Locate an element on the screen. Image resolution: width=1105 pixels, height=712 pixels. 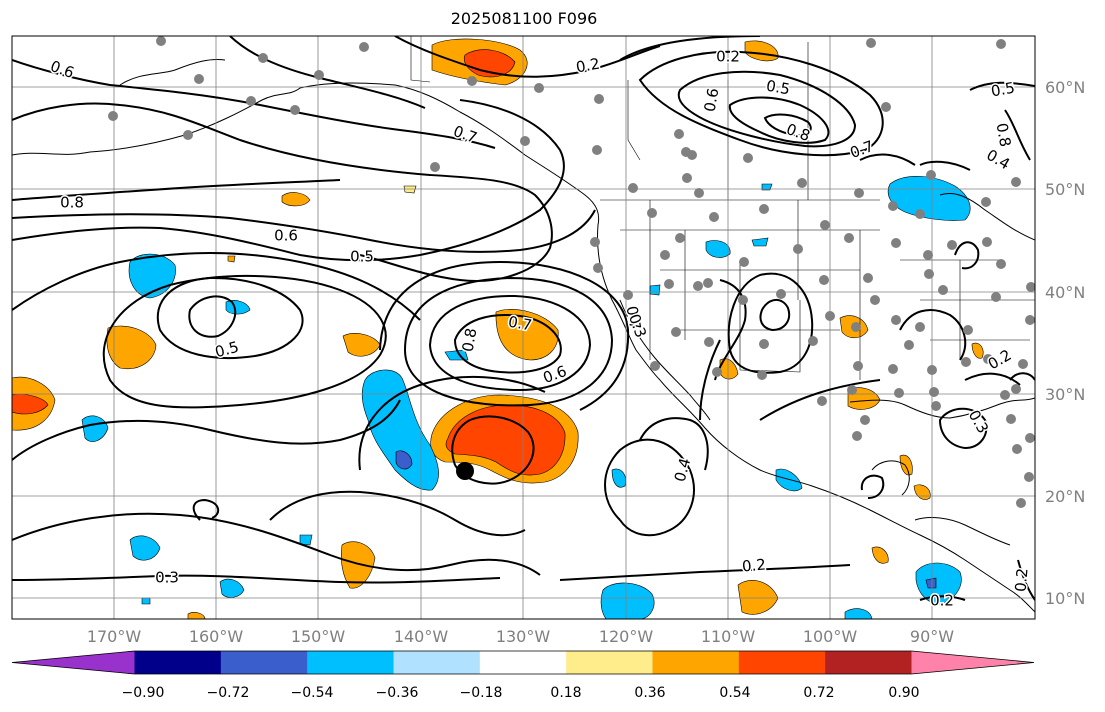
lon-label: 110°W is located at coordinates (728, 636).